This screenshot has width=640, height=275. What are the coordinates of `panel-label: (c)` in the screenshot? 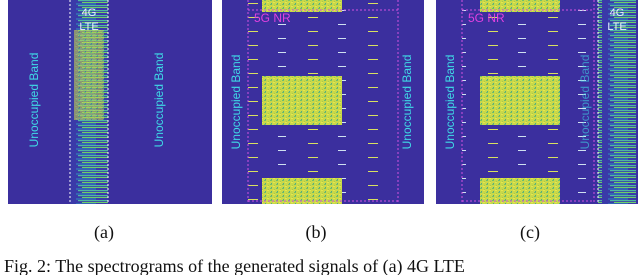 It's located at (530, 232).